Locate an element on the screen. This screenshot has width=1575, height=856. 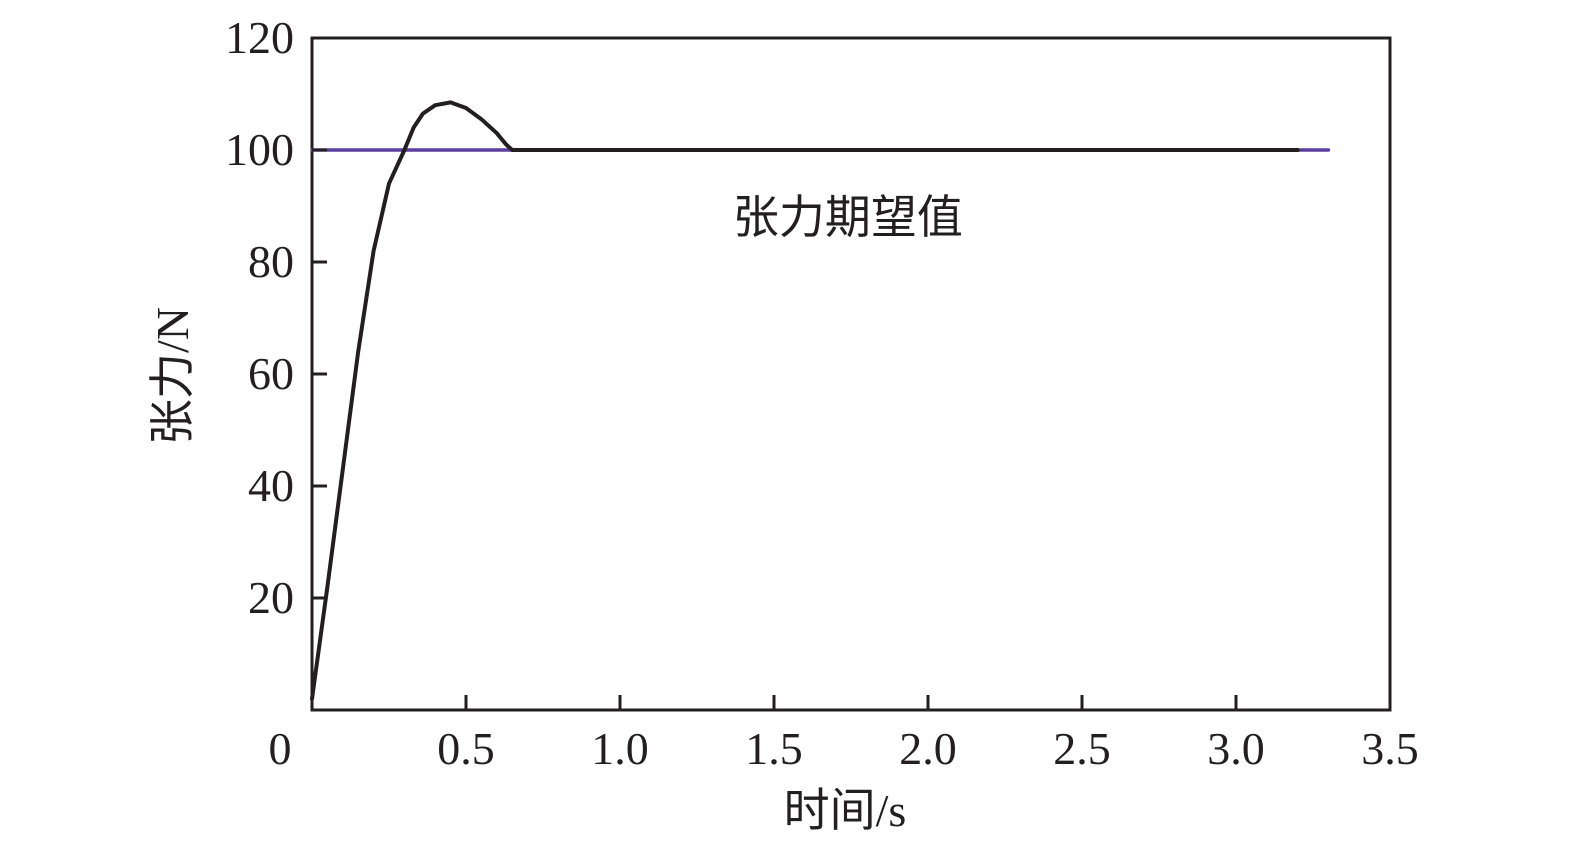
y-tick-label: 20 is located at coordinates (271, 597).